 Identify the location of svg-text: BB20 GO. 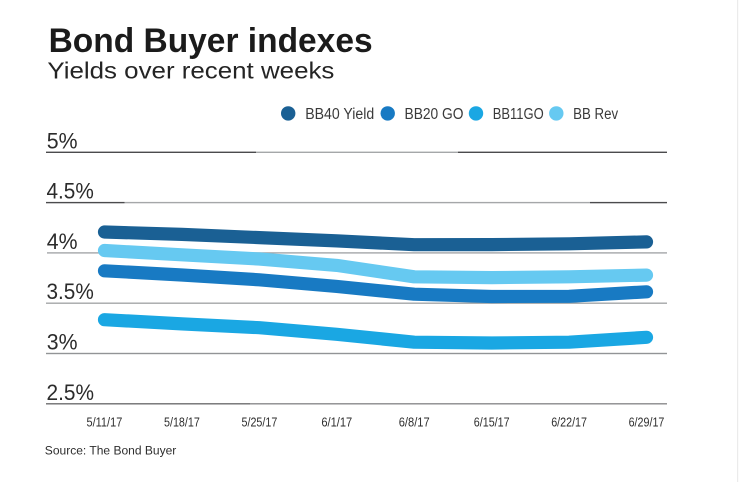
(434, 114).